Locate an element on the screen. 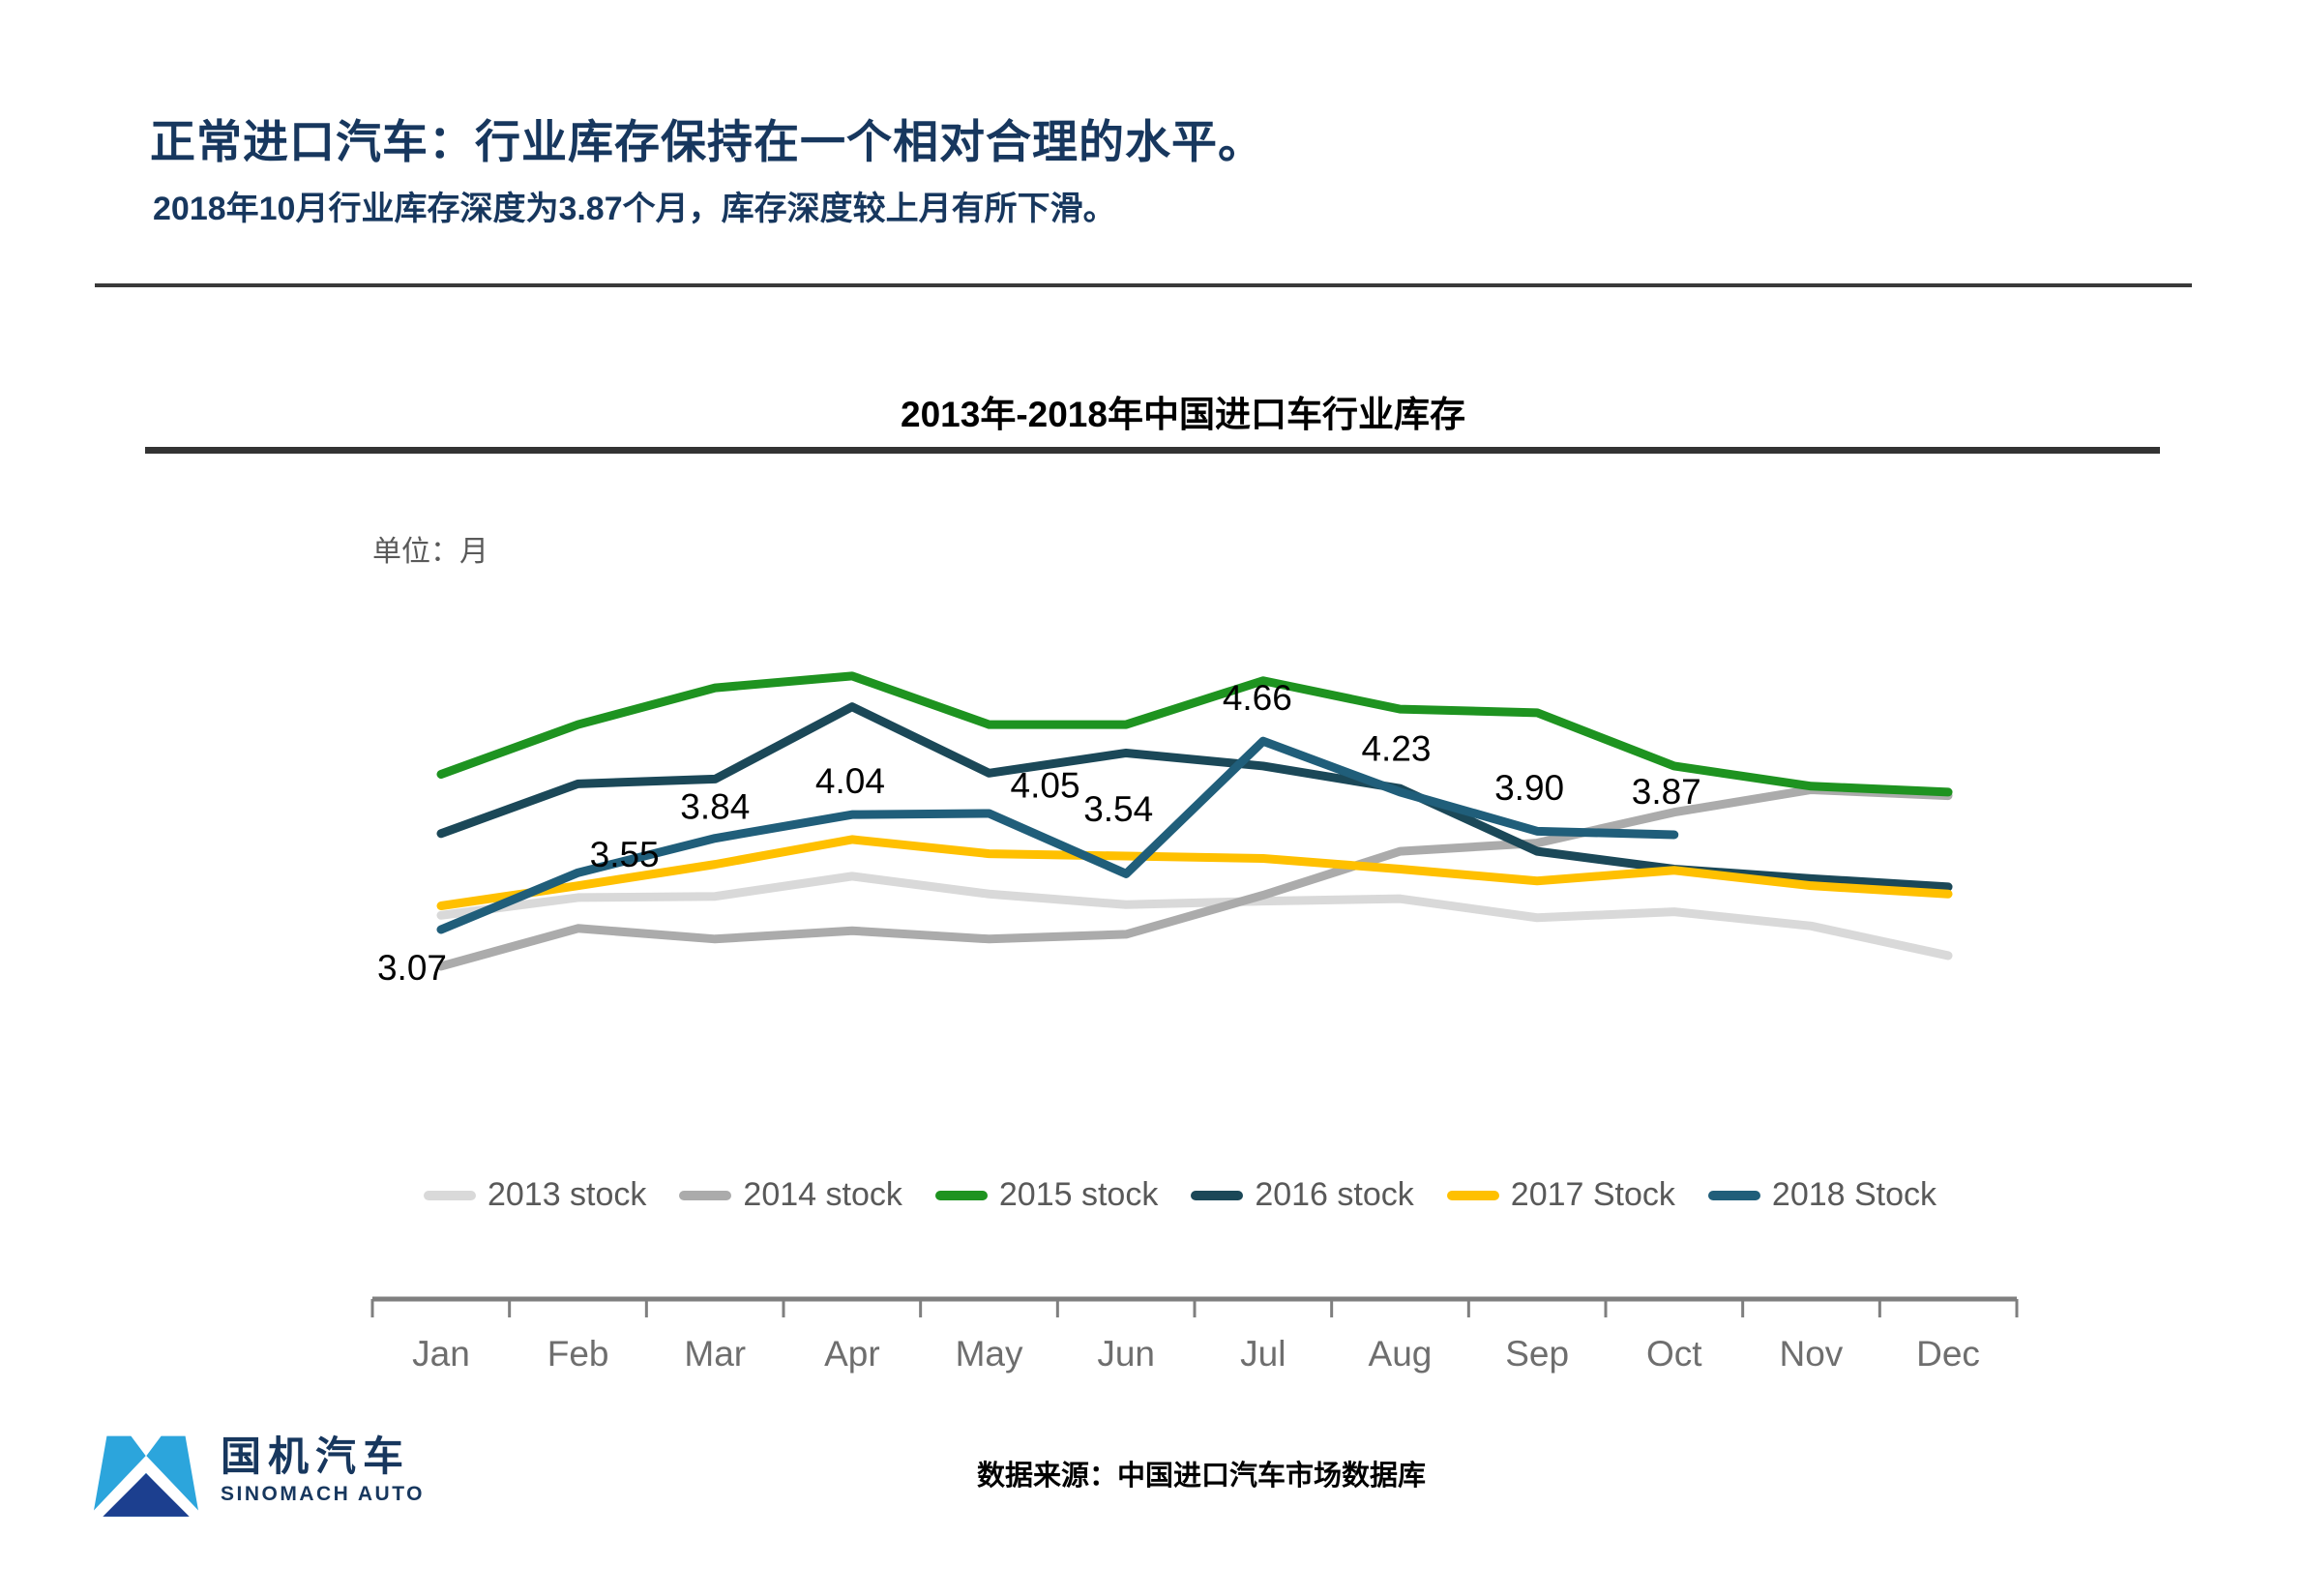  data-label-3.84: 3.84 is located at coordinates (715, 806).